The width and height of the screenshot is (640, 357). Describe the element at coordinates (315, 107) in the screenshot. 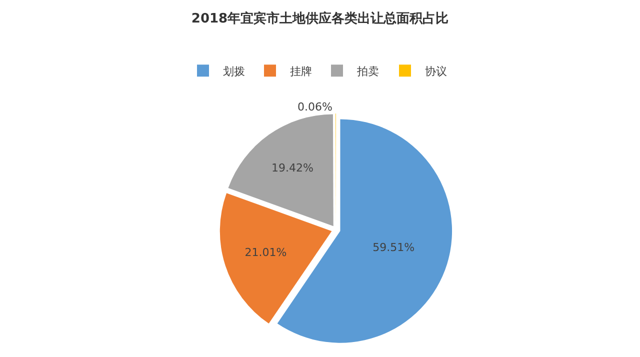

I see `data-label: 0.06%` at that location.